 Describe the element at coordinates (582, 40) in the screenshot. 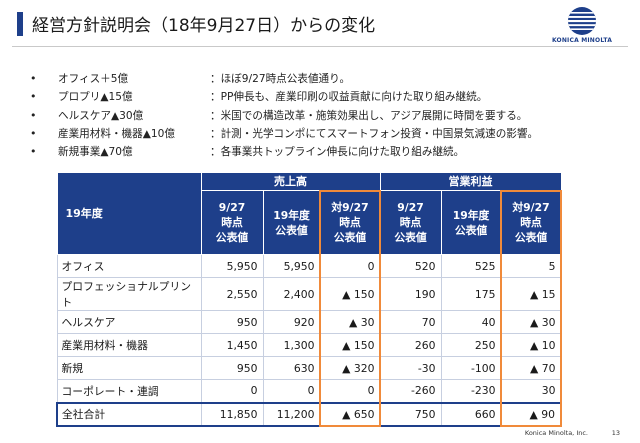

I see `logo-wordmark: KONICA MINOLTA` at that location.